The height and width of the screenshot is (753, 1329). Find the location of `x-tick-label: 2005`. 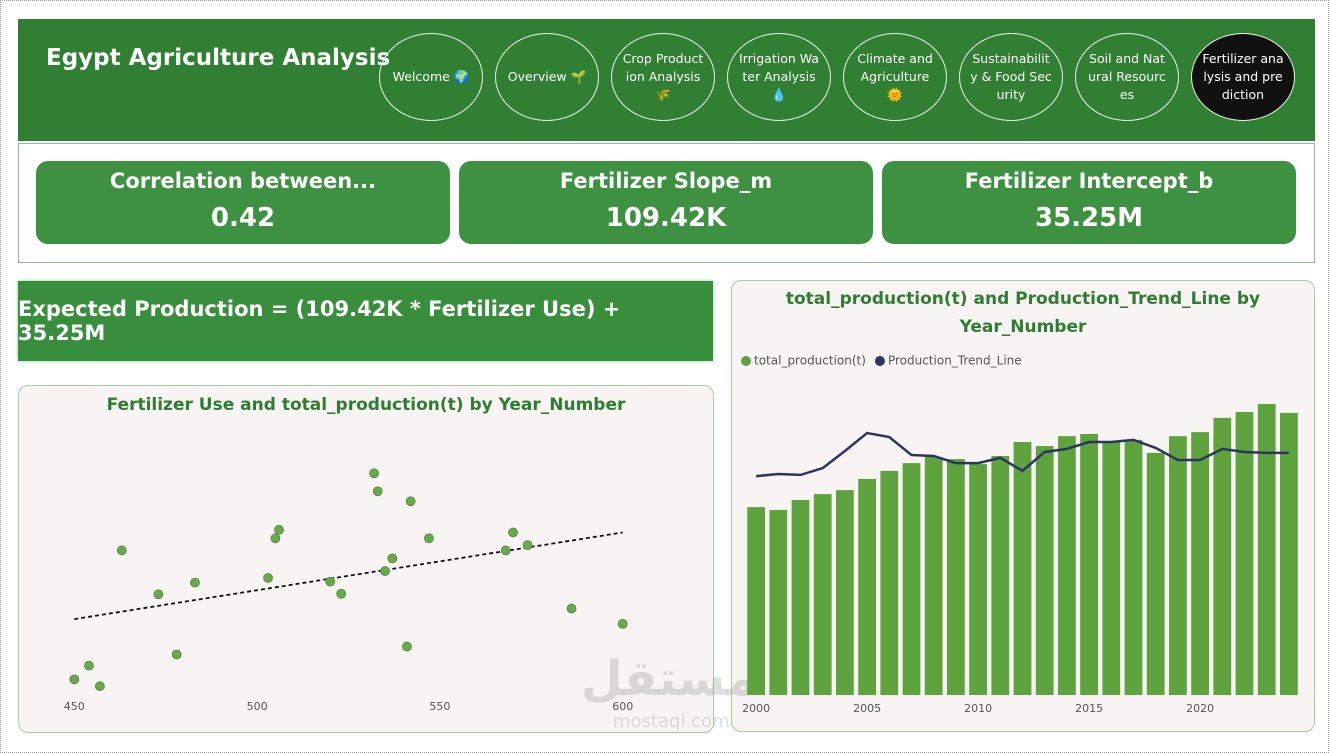

x-tick-label: 2005 is located at coordinates (867, 708).